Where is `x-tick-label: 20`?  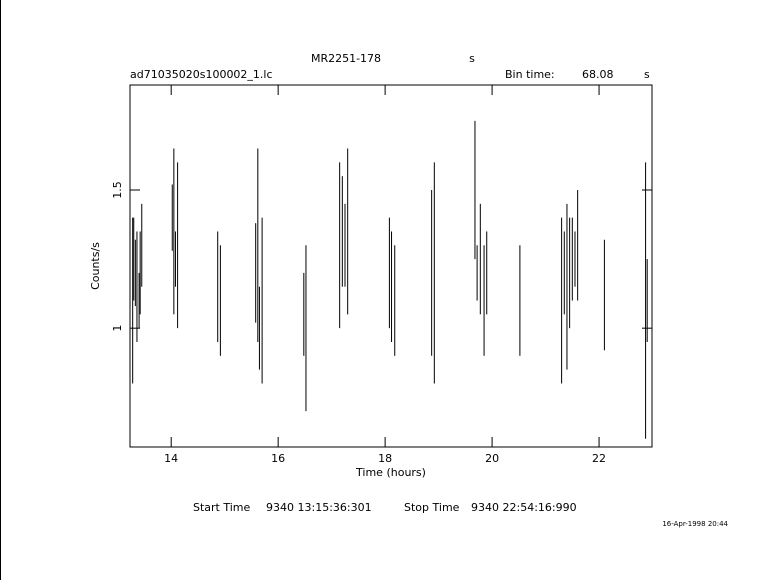
x-tick-label: 20 is located at coordinates (492, 458).